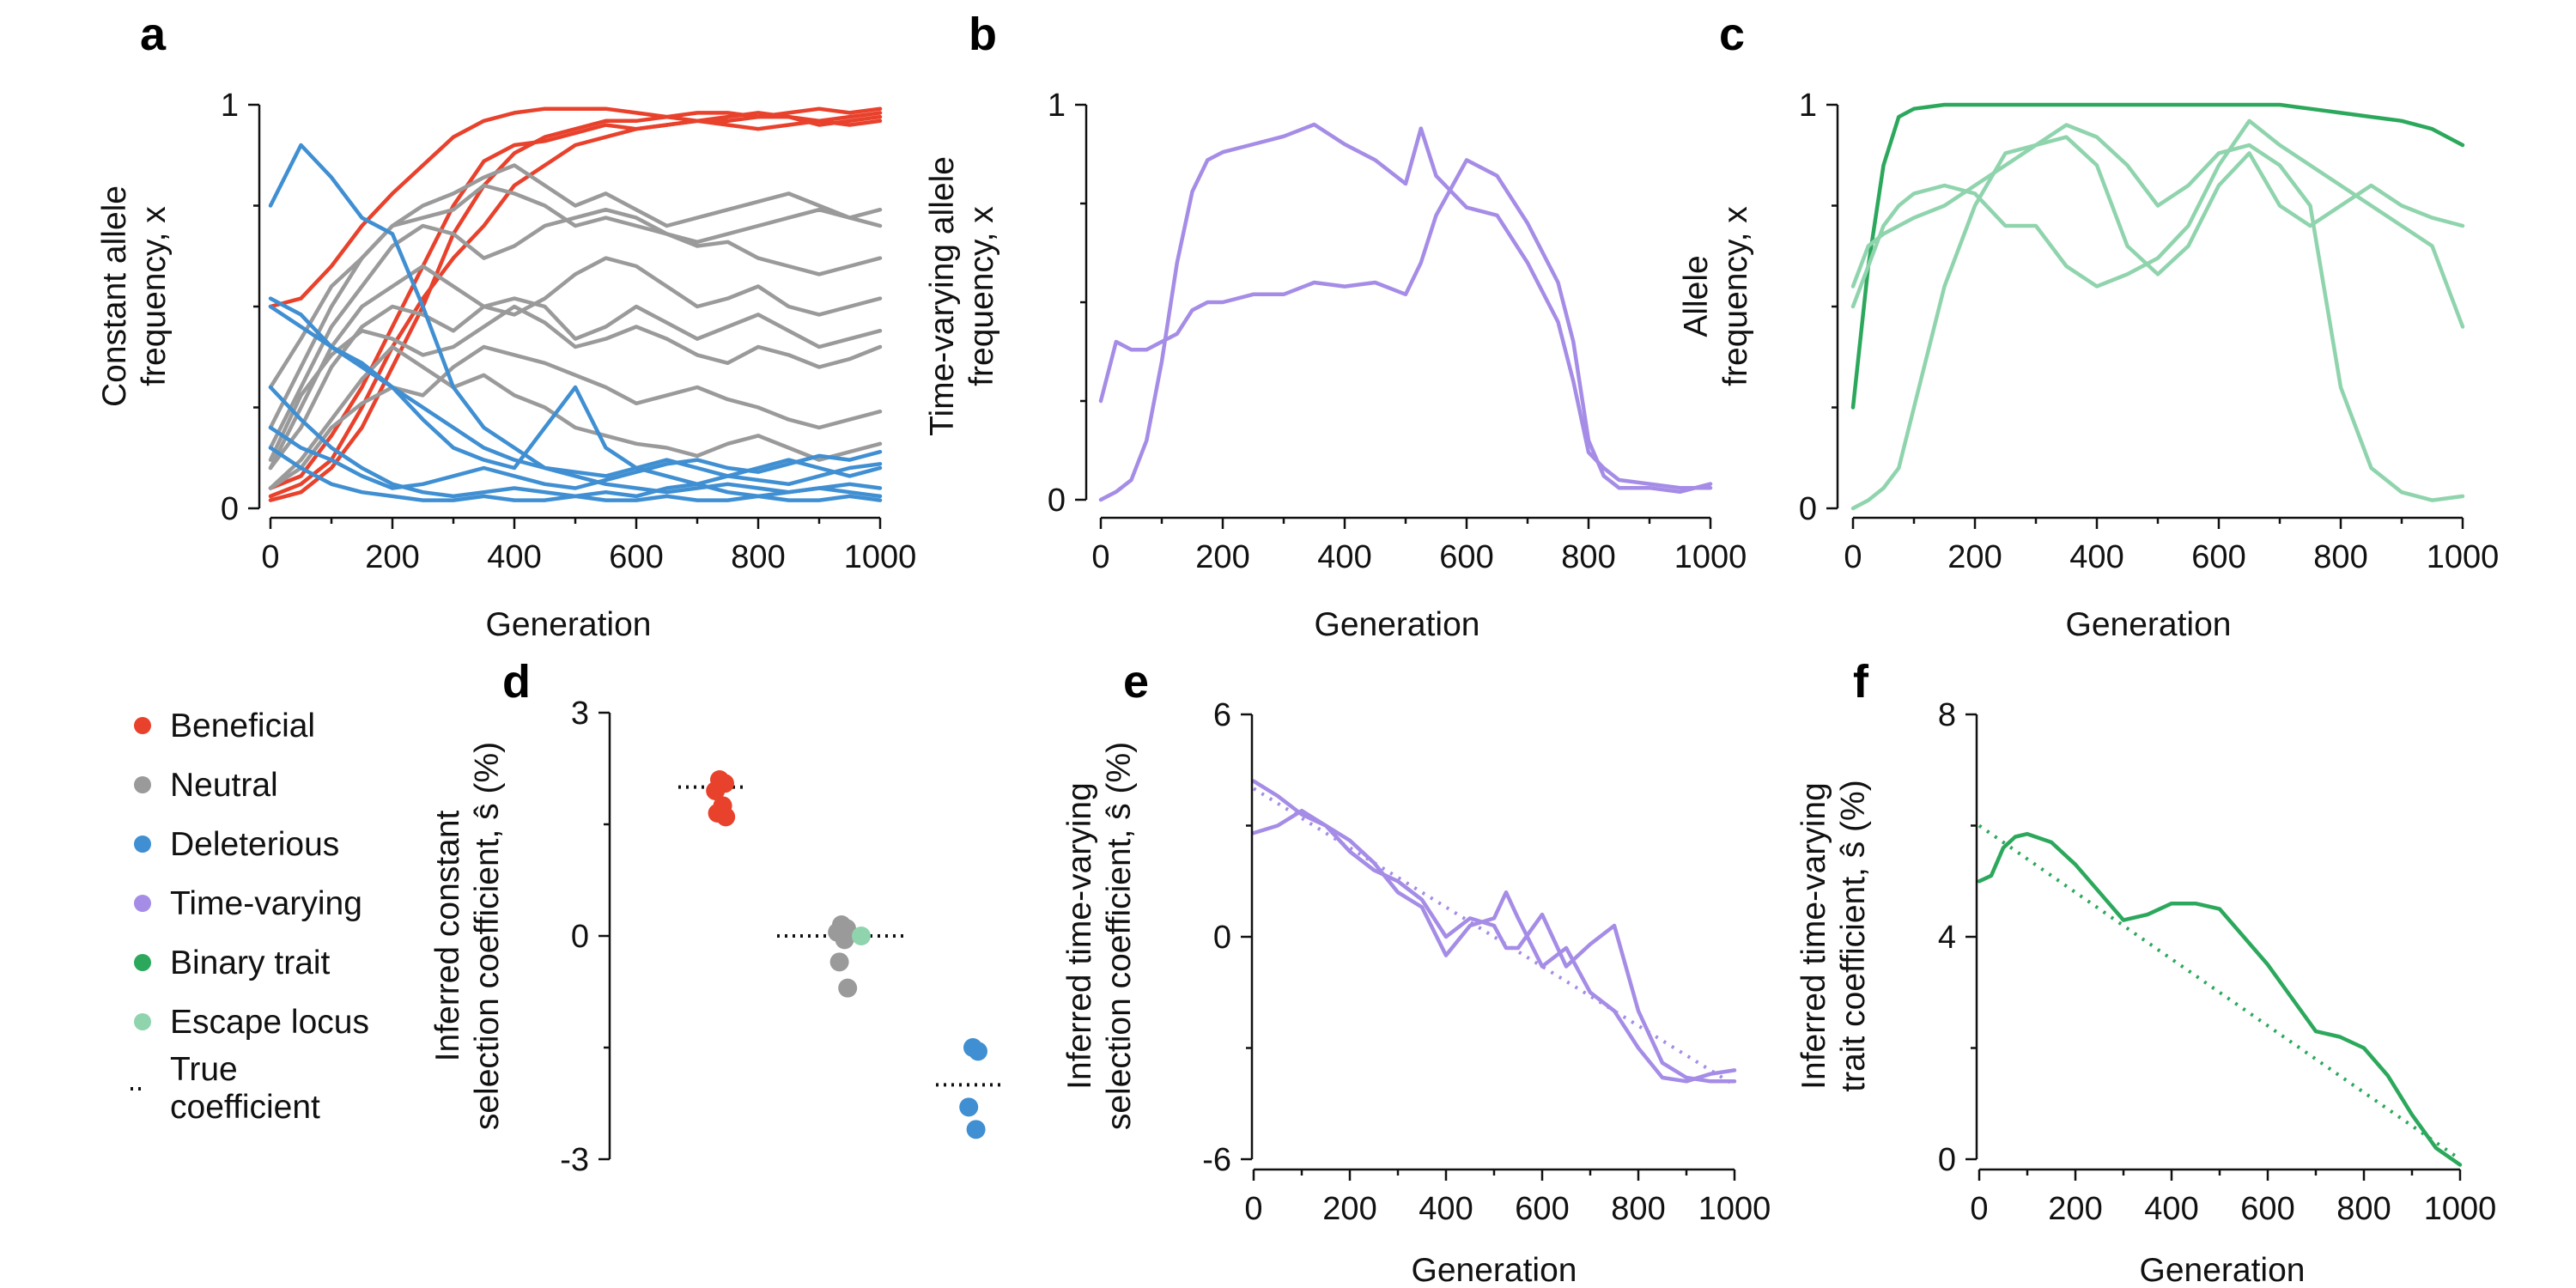  I want to click on panel-a-xlabel: Generation, so click(569, 625).